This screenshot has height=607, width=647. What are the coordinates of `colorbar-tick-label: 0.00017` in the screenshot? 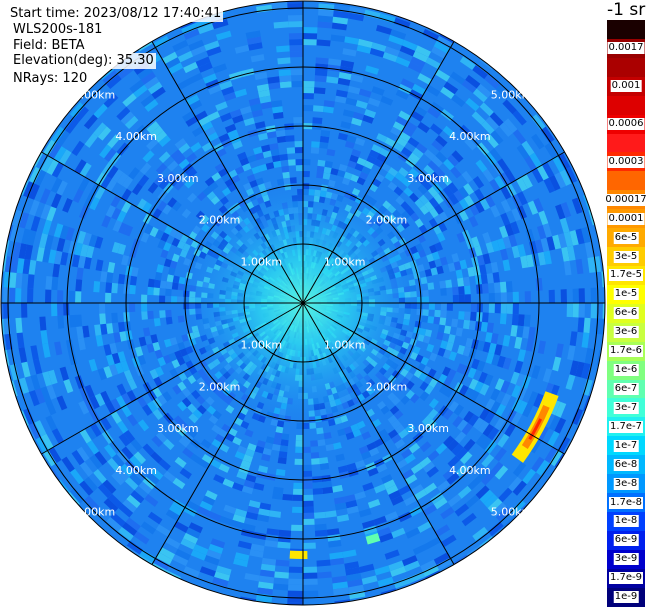 It's located at (625, 199).